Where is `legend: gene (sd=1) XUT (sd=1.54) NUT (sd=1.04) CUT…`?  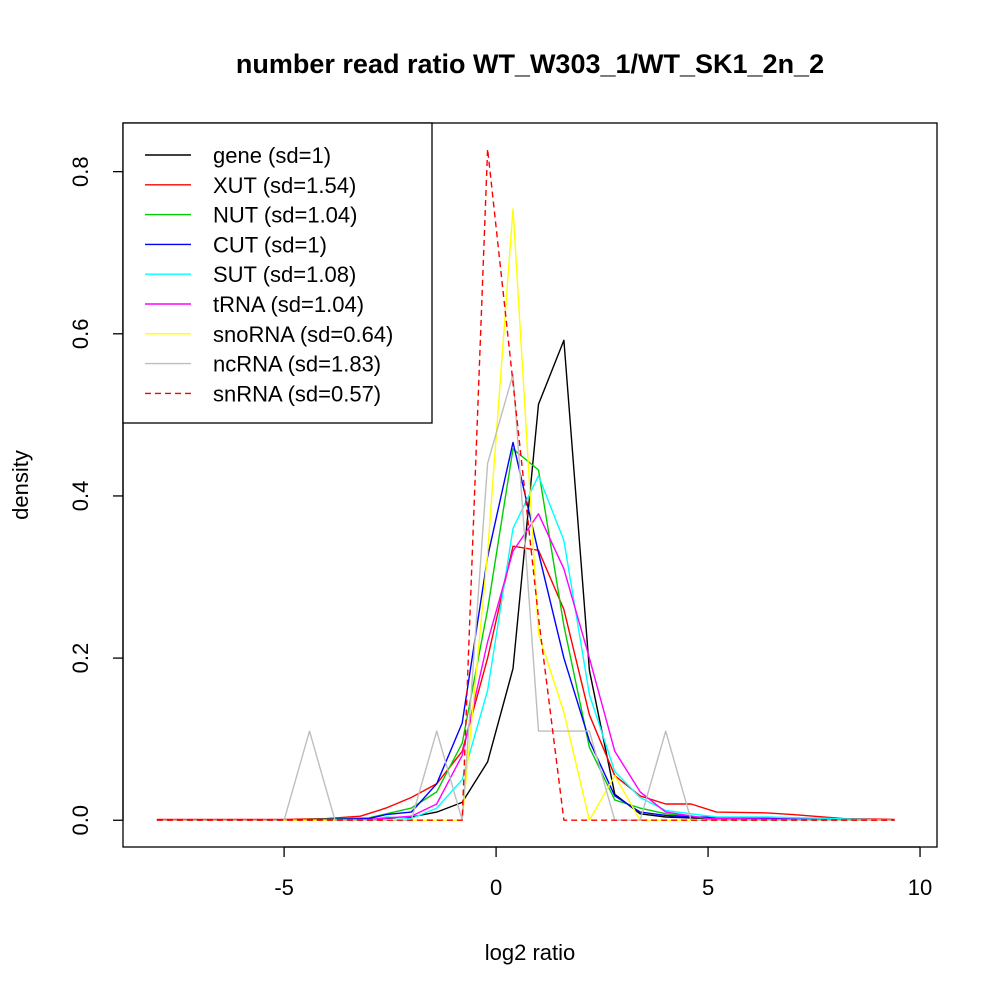 legend: gene (sd=1) XUT (sd=1.54) NUT (sd=1.04) CUT… is located at coordinates (277, 273).